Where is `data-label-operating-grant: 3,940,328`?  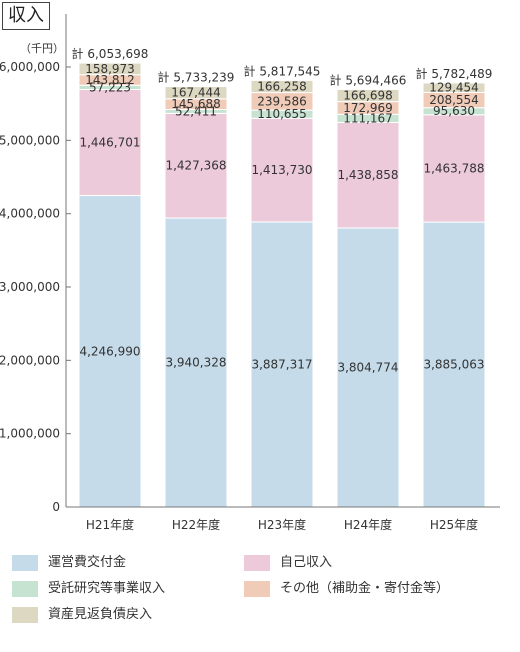
data-label-operating-grant: 3,940,328 is located at coordinates (195, 363).